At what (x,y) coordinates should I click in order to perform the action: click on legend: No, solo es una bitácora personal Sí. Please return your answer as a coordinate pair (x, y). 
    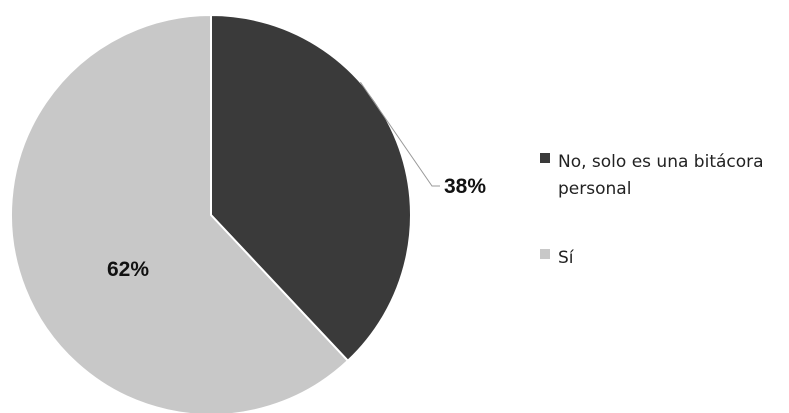
    Looking at the image, I should click on (652, 210).